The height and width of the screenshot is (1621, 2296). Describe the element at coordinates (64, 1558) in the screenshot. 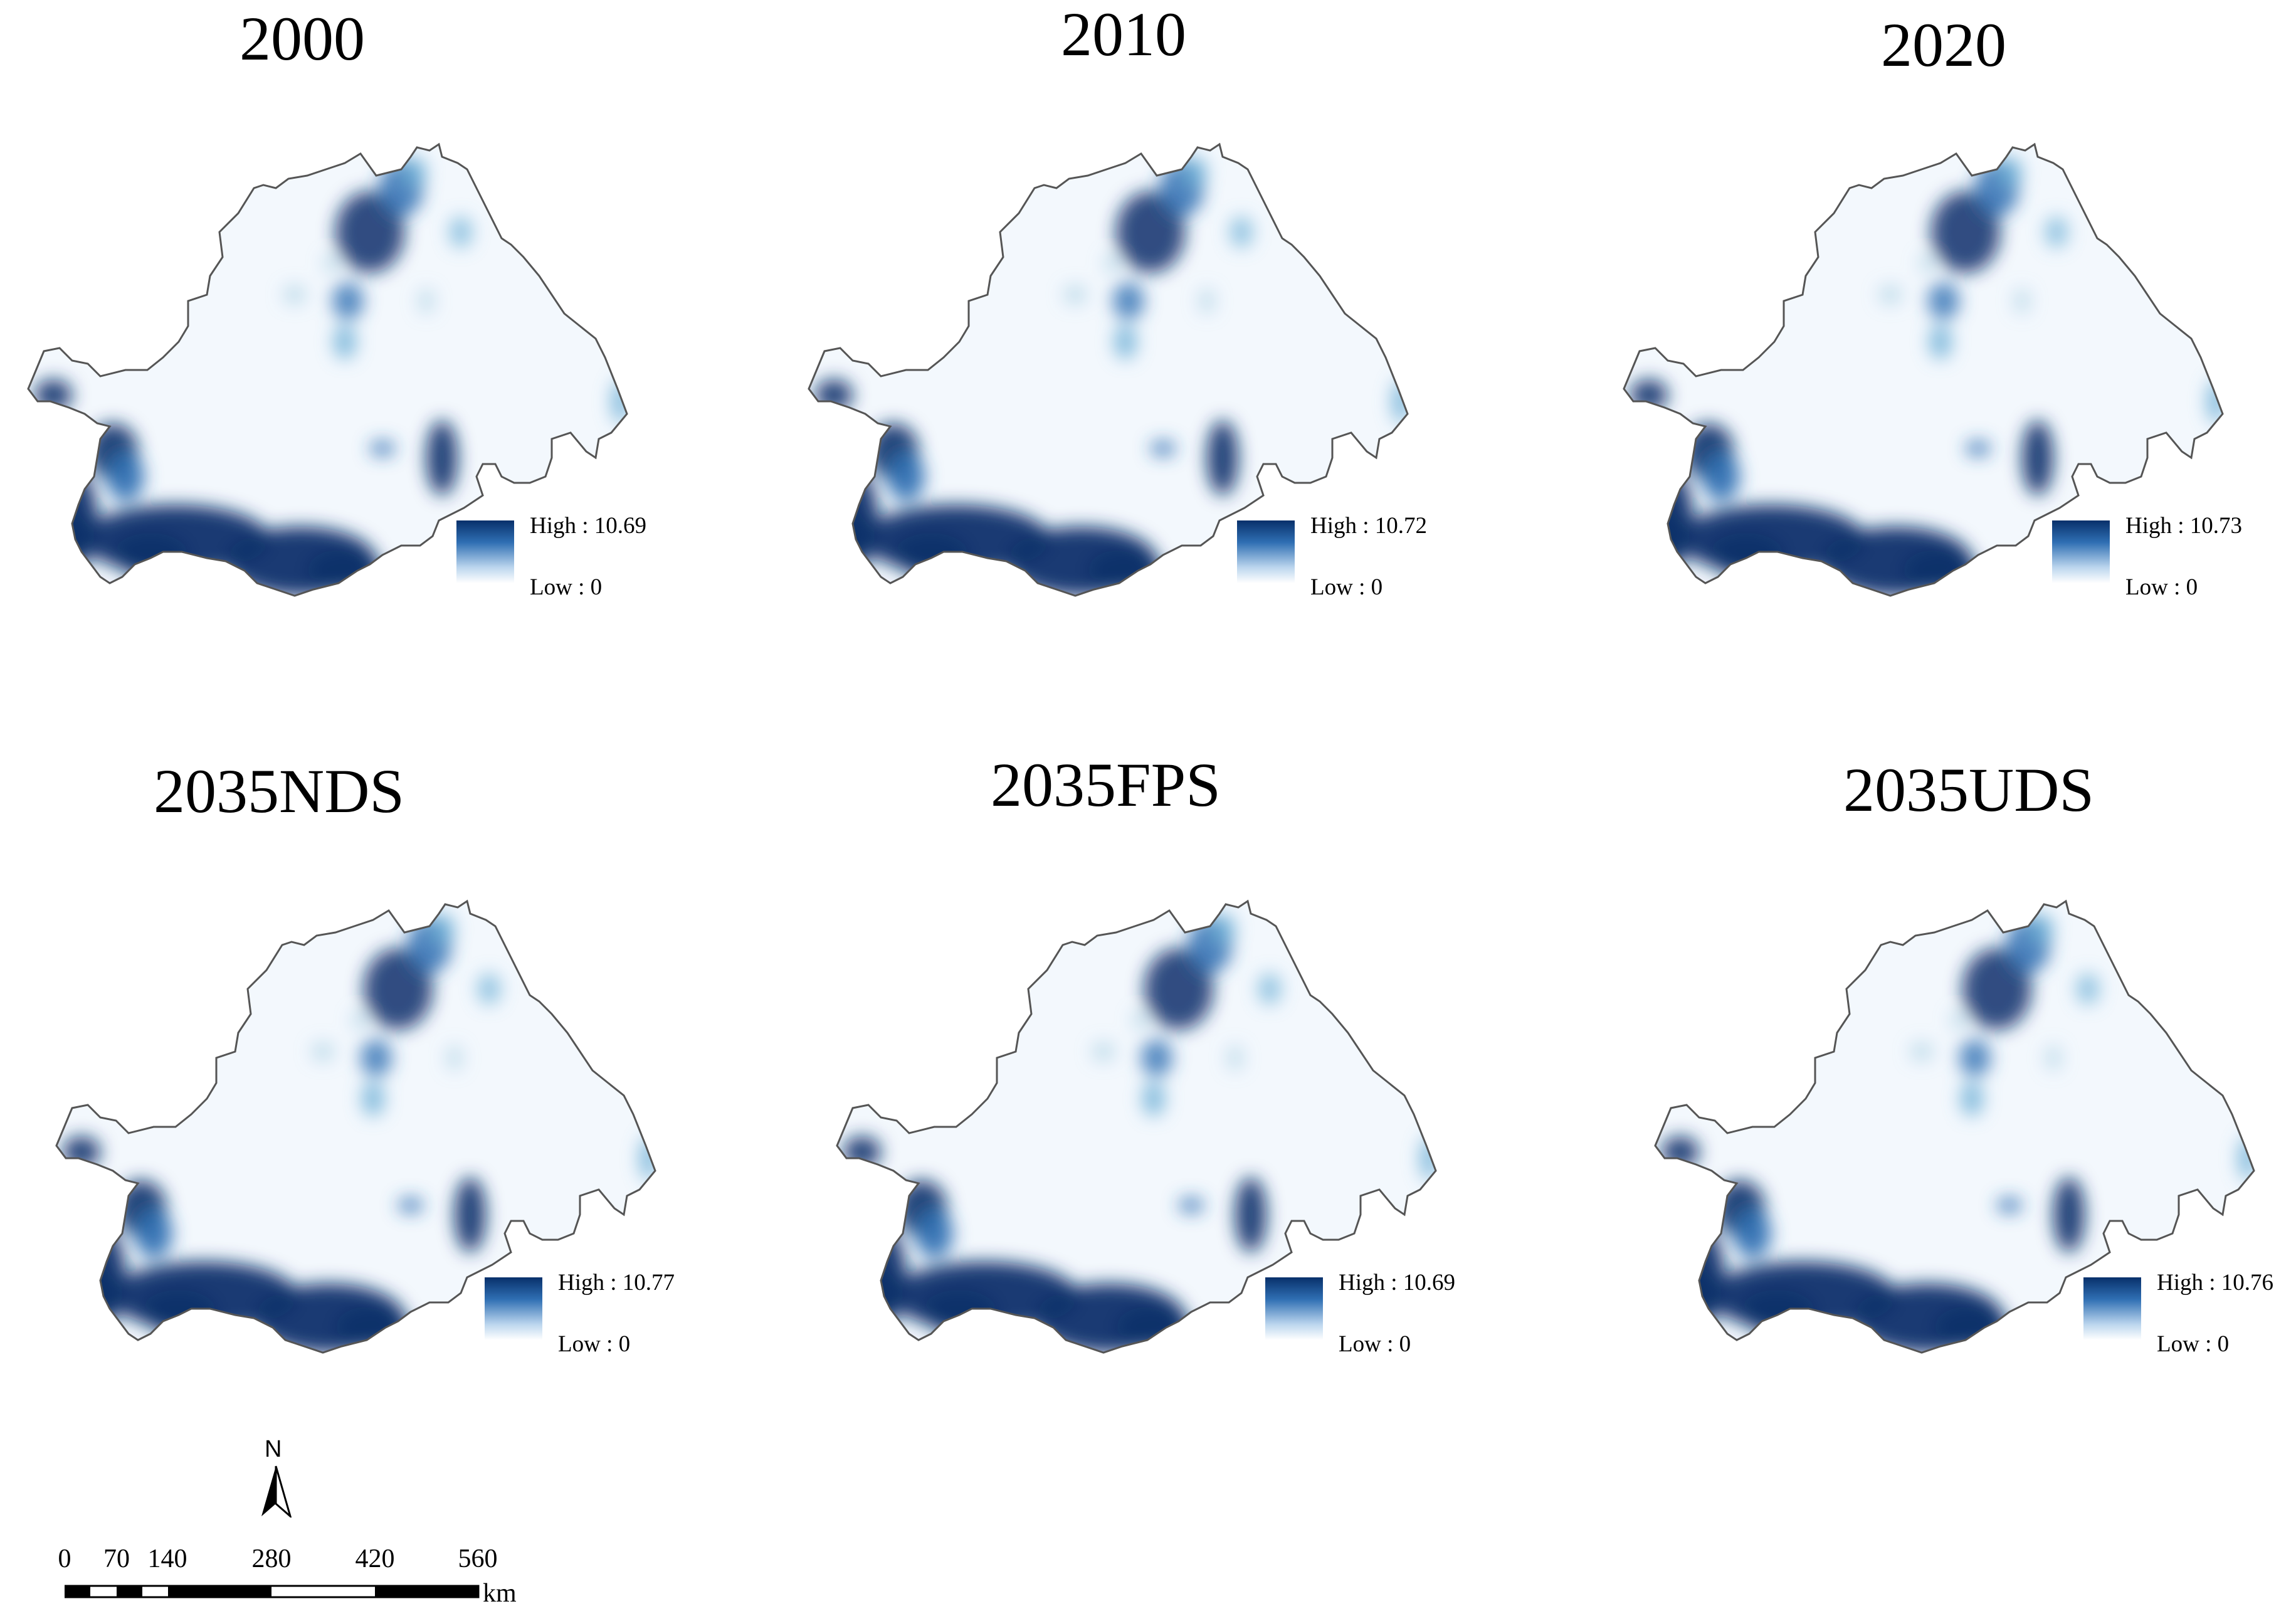

I see `scale-label: 0` at that location.